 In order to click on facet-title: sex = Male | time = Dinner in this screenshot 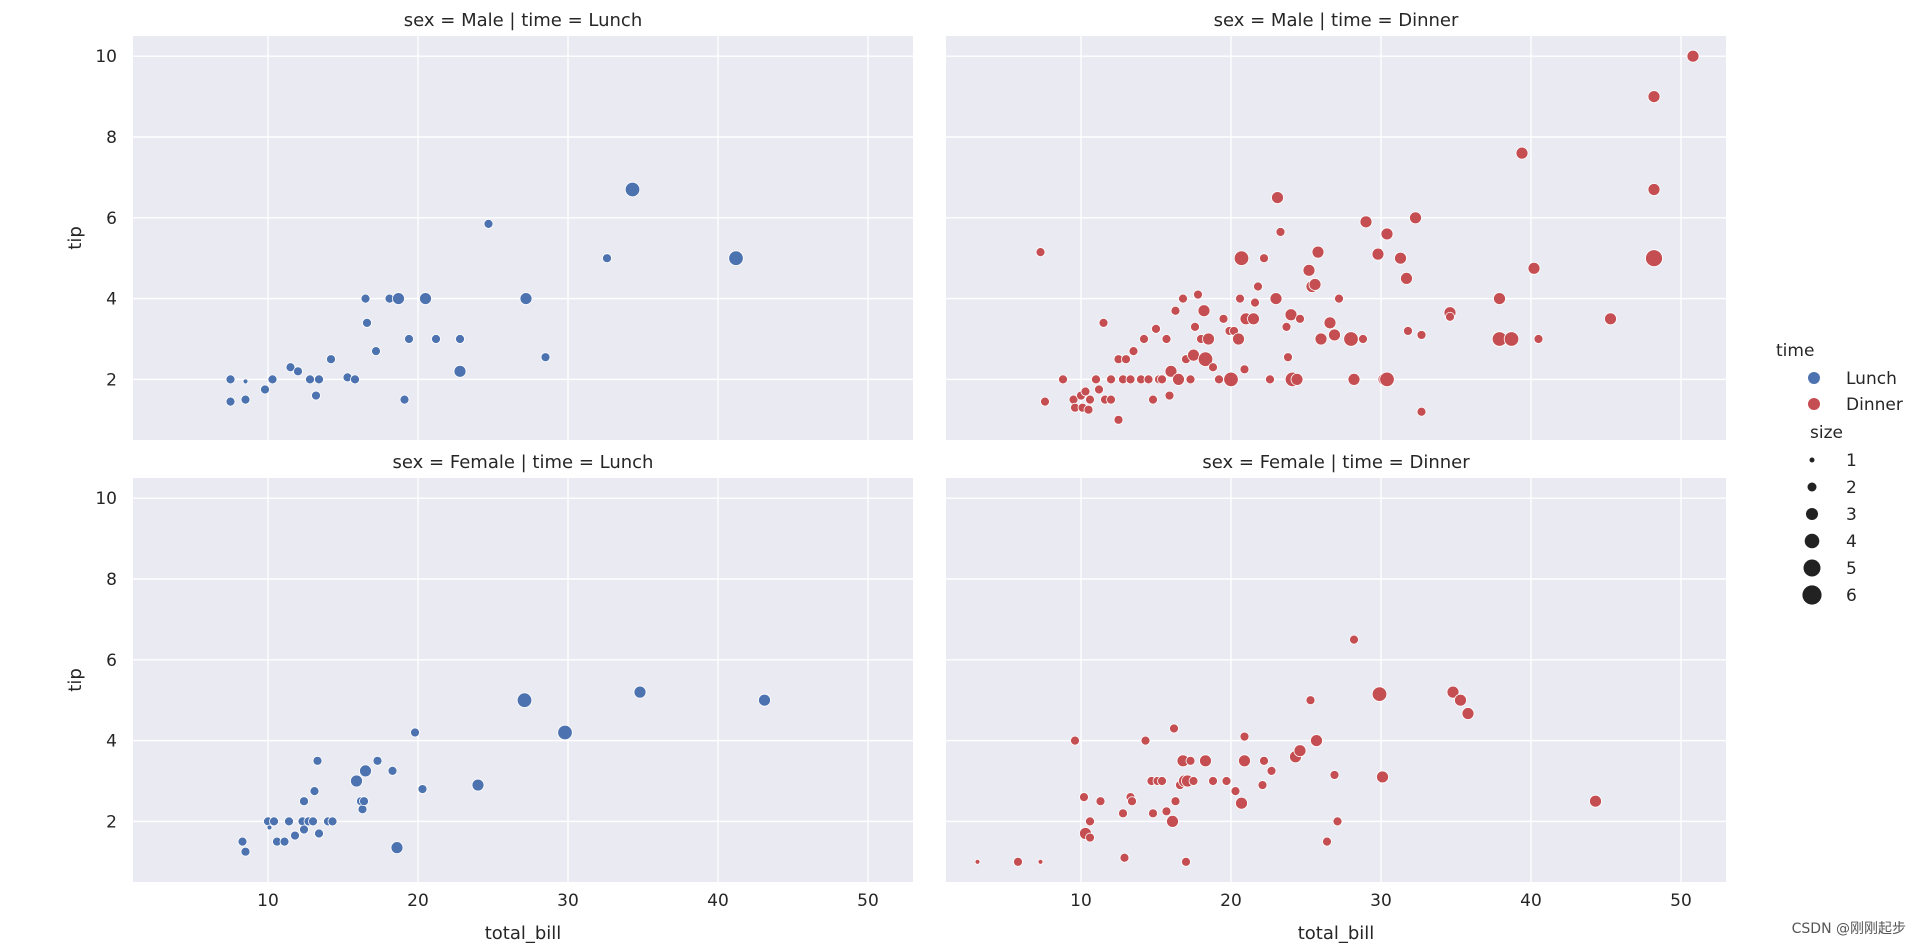, I will do `click(1336, 20)`.